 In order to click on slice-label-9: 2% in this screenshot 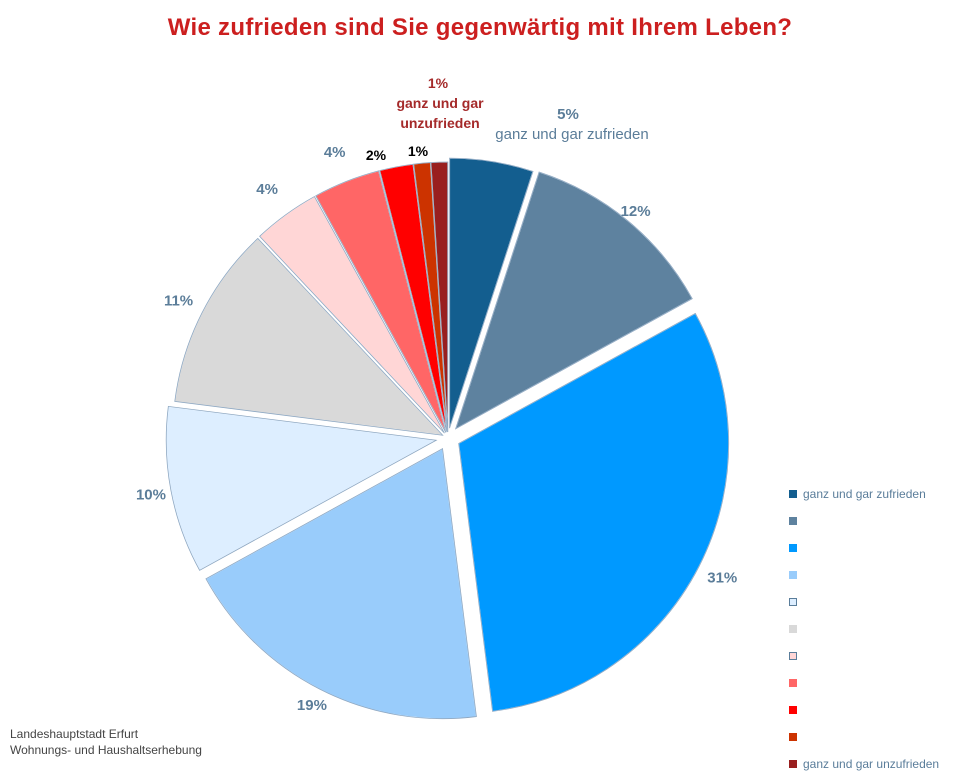, I will do `click(376, 155)`.